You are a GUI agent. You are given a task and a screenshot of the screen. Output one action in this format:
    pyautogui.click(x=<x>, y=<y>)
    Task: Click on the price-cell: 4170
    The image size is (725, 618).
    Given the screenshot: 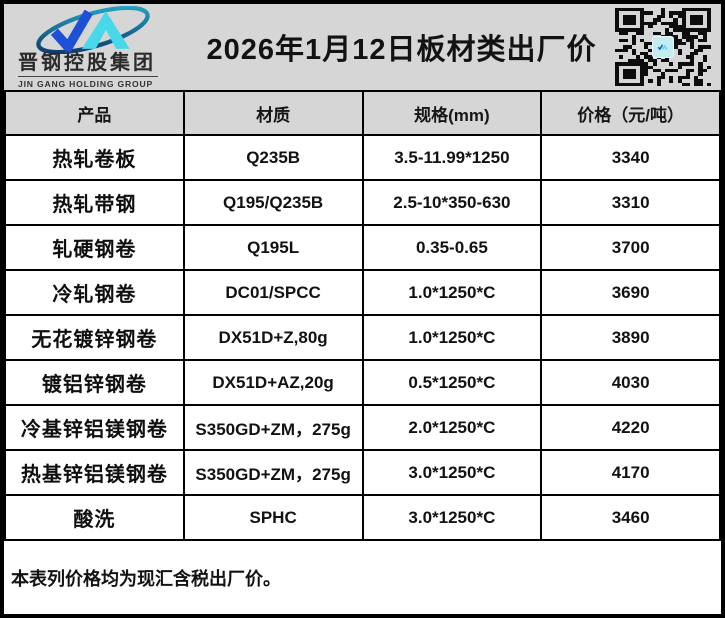 What is the action you would take?
    pyautogui.click(x=630, y=472)
    